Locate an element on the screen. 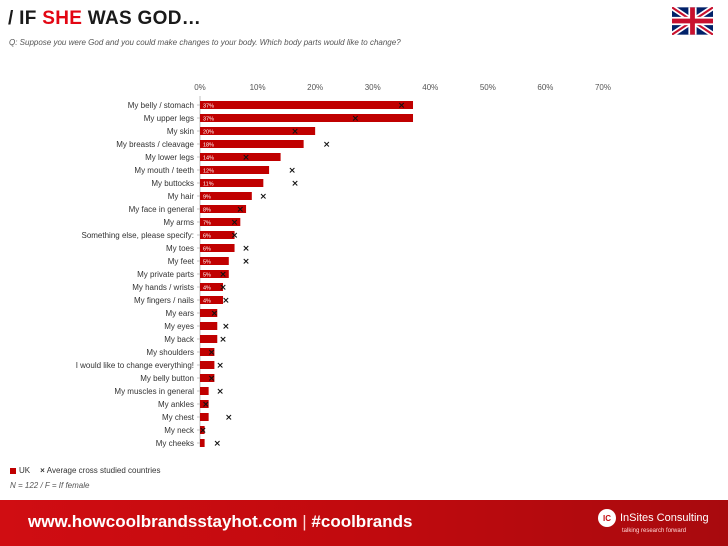  category-label: My lower legs is located at coordinates (169, 157).